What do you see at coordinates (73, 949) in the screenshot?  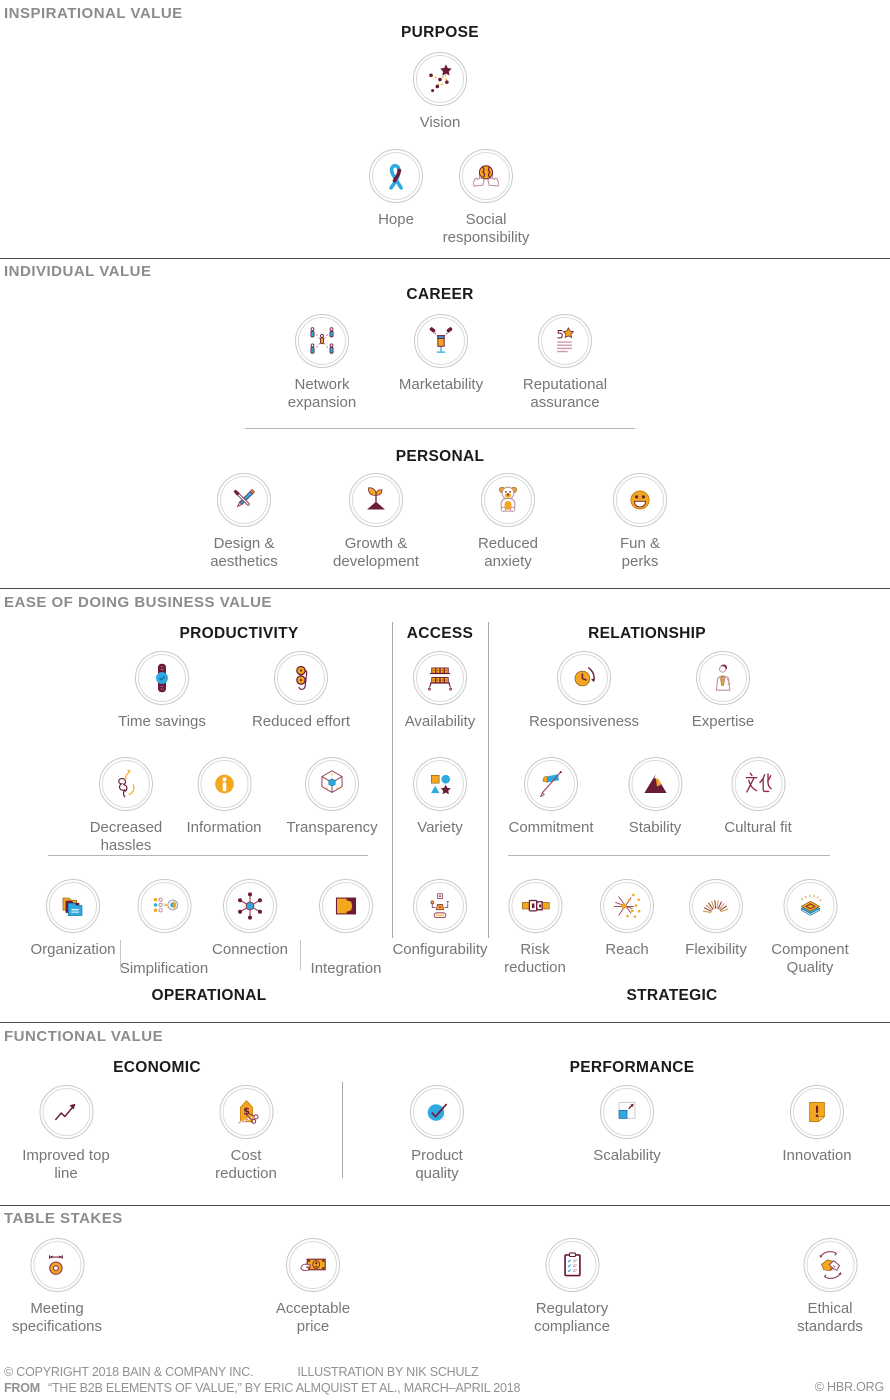 I see `element-label: Organization` at bounding box center [73, 949].